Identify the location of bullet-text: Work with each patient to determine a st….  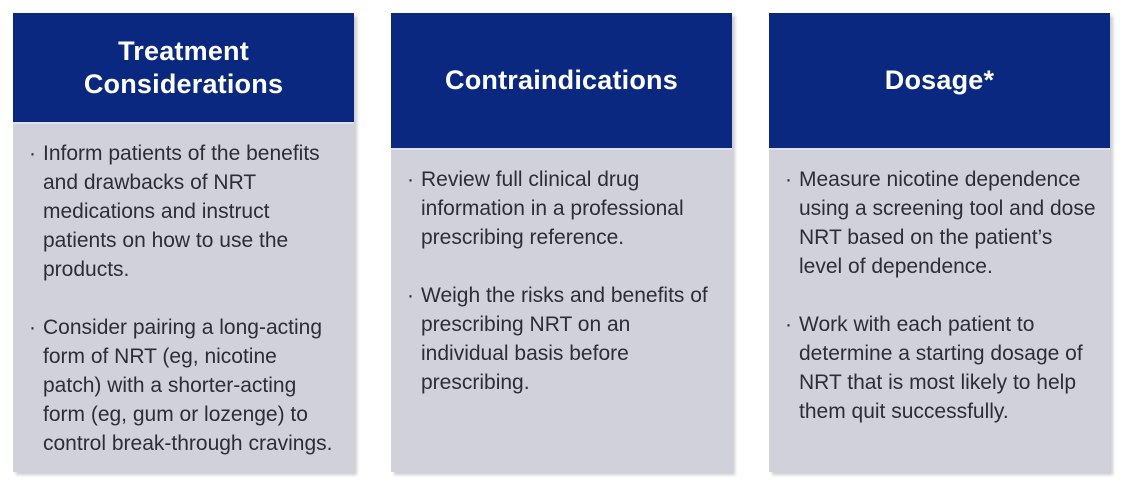
(941, 368).